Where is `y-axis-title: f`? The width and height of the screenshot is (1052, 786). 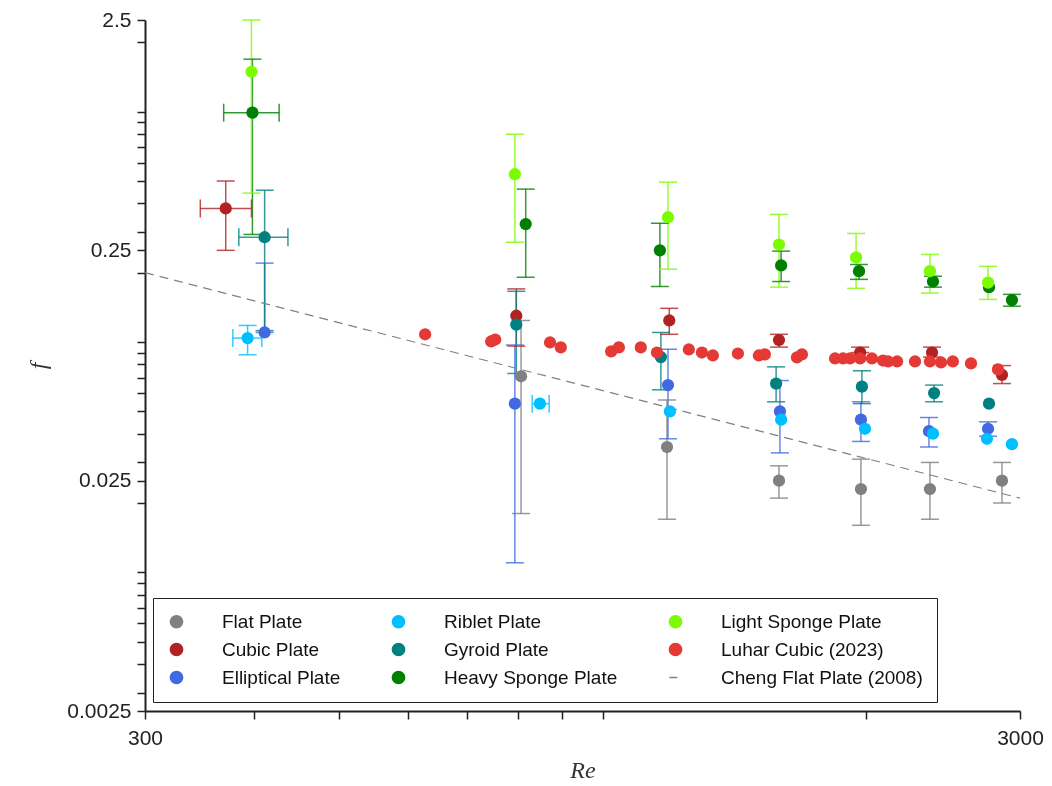 y-axis-title: f is located at coordinates (38, 364).